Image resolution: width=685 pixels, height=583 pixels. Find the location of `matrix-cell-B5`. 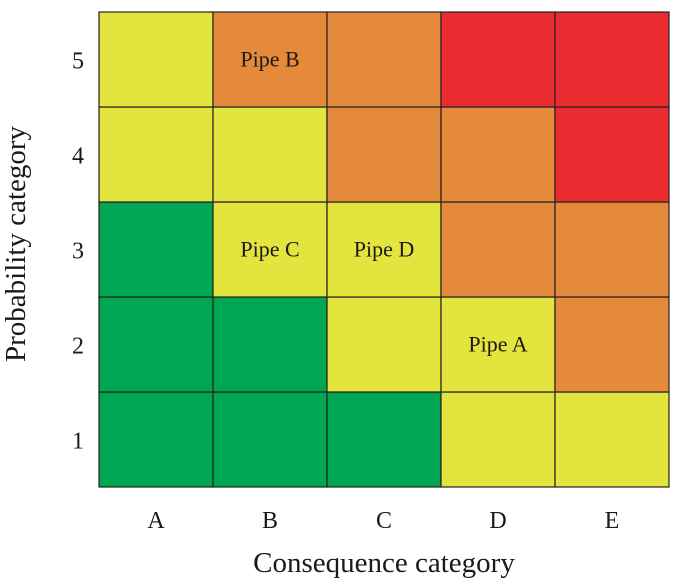

matrix-cell-B5 is located at coordinates (270, 59).